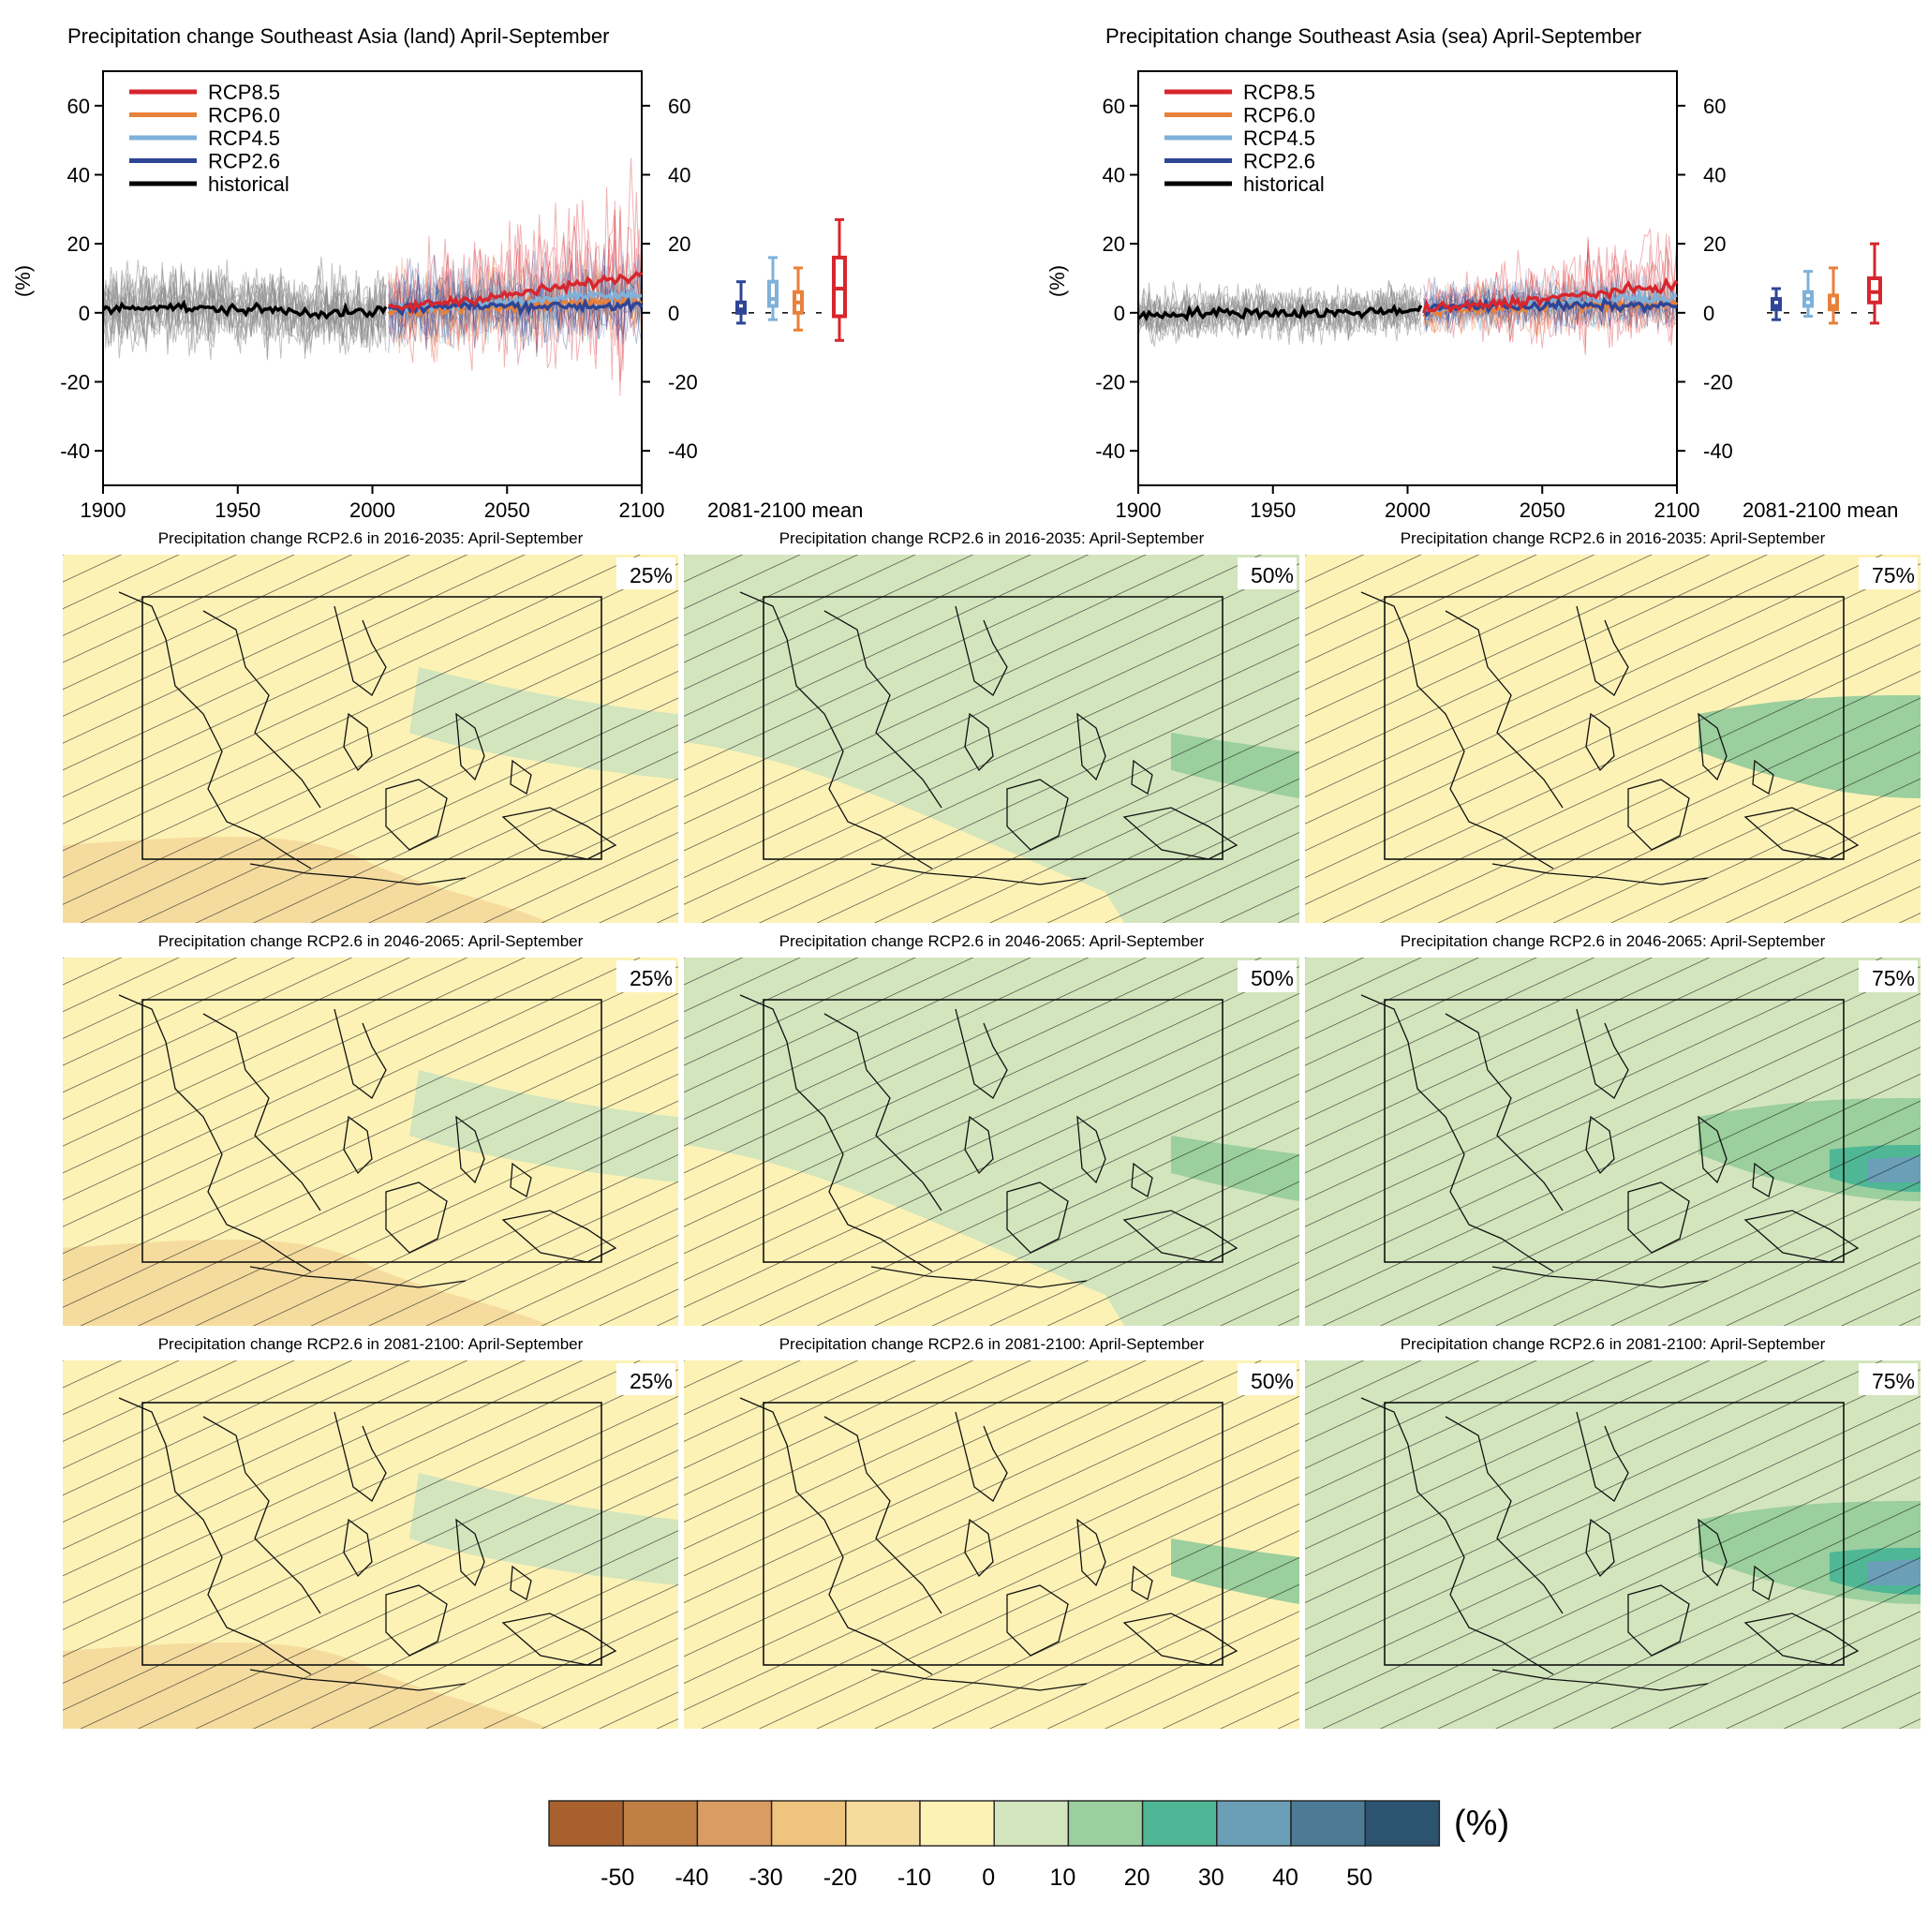 The image size is (1928, 1932). I want to click on colorbar-tick-label: -20, so click(840, 1878).